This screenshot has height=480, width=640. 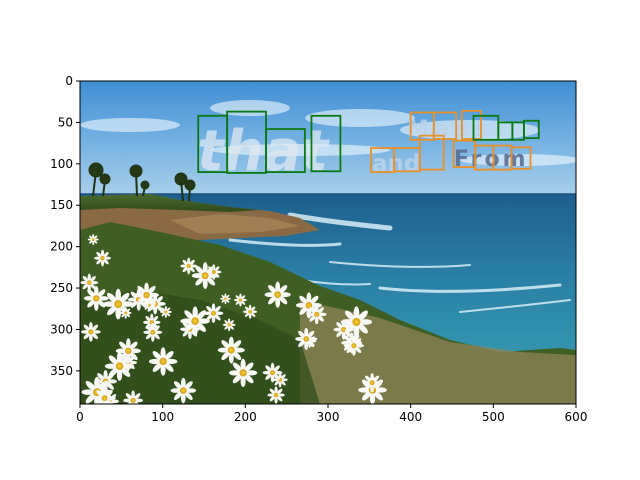 I want to click on x-tick-label: 100, so click(x=162, y=417).